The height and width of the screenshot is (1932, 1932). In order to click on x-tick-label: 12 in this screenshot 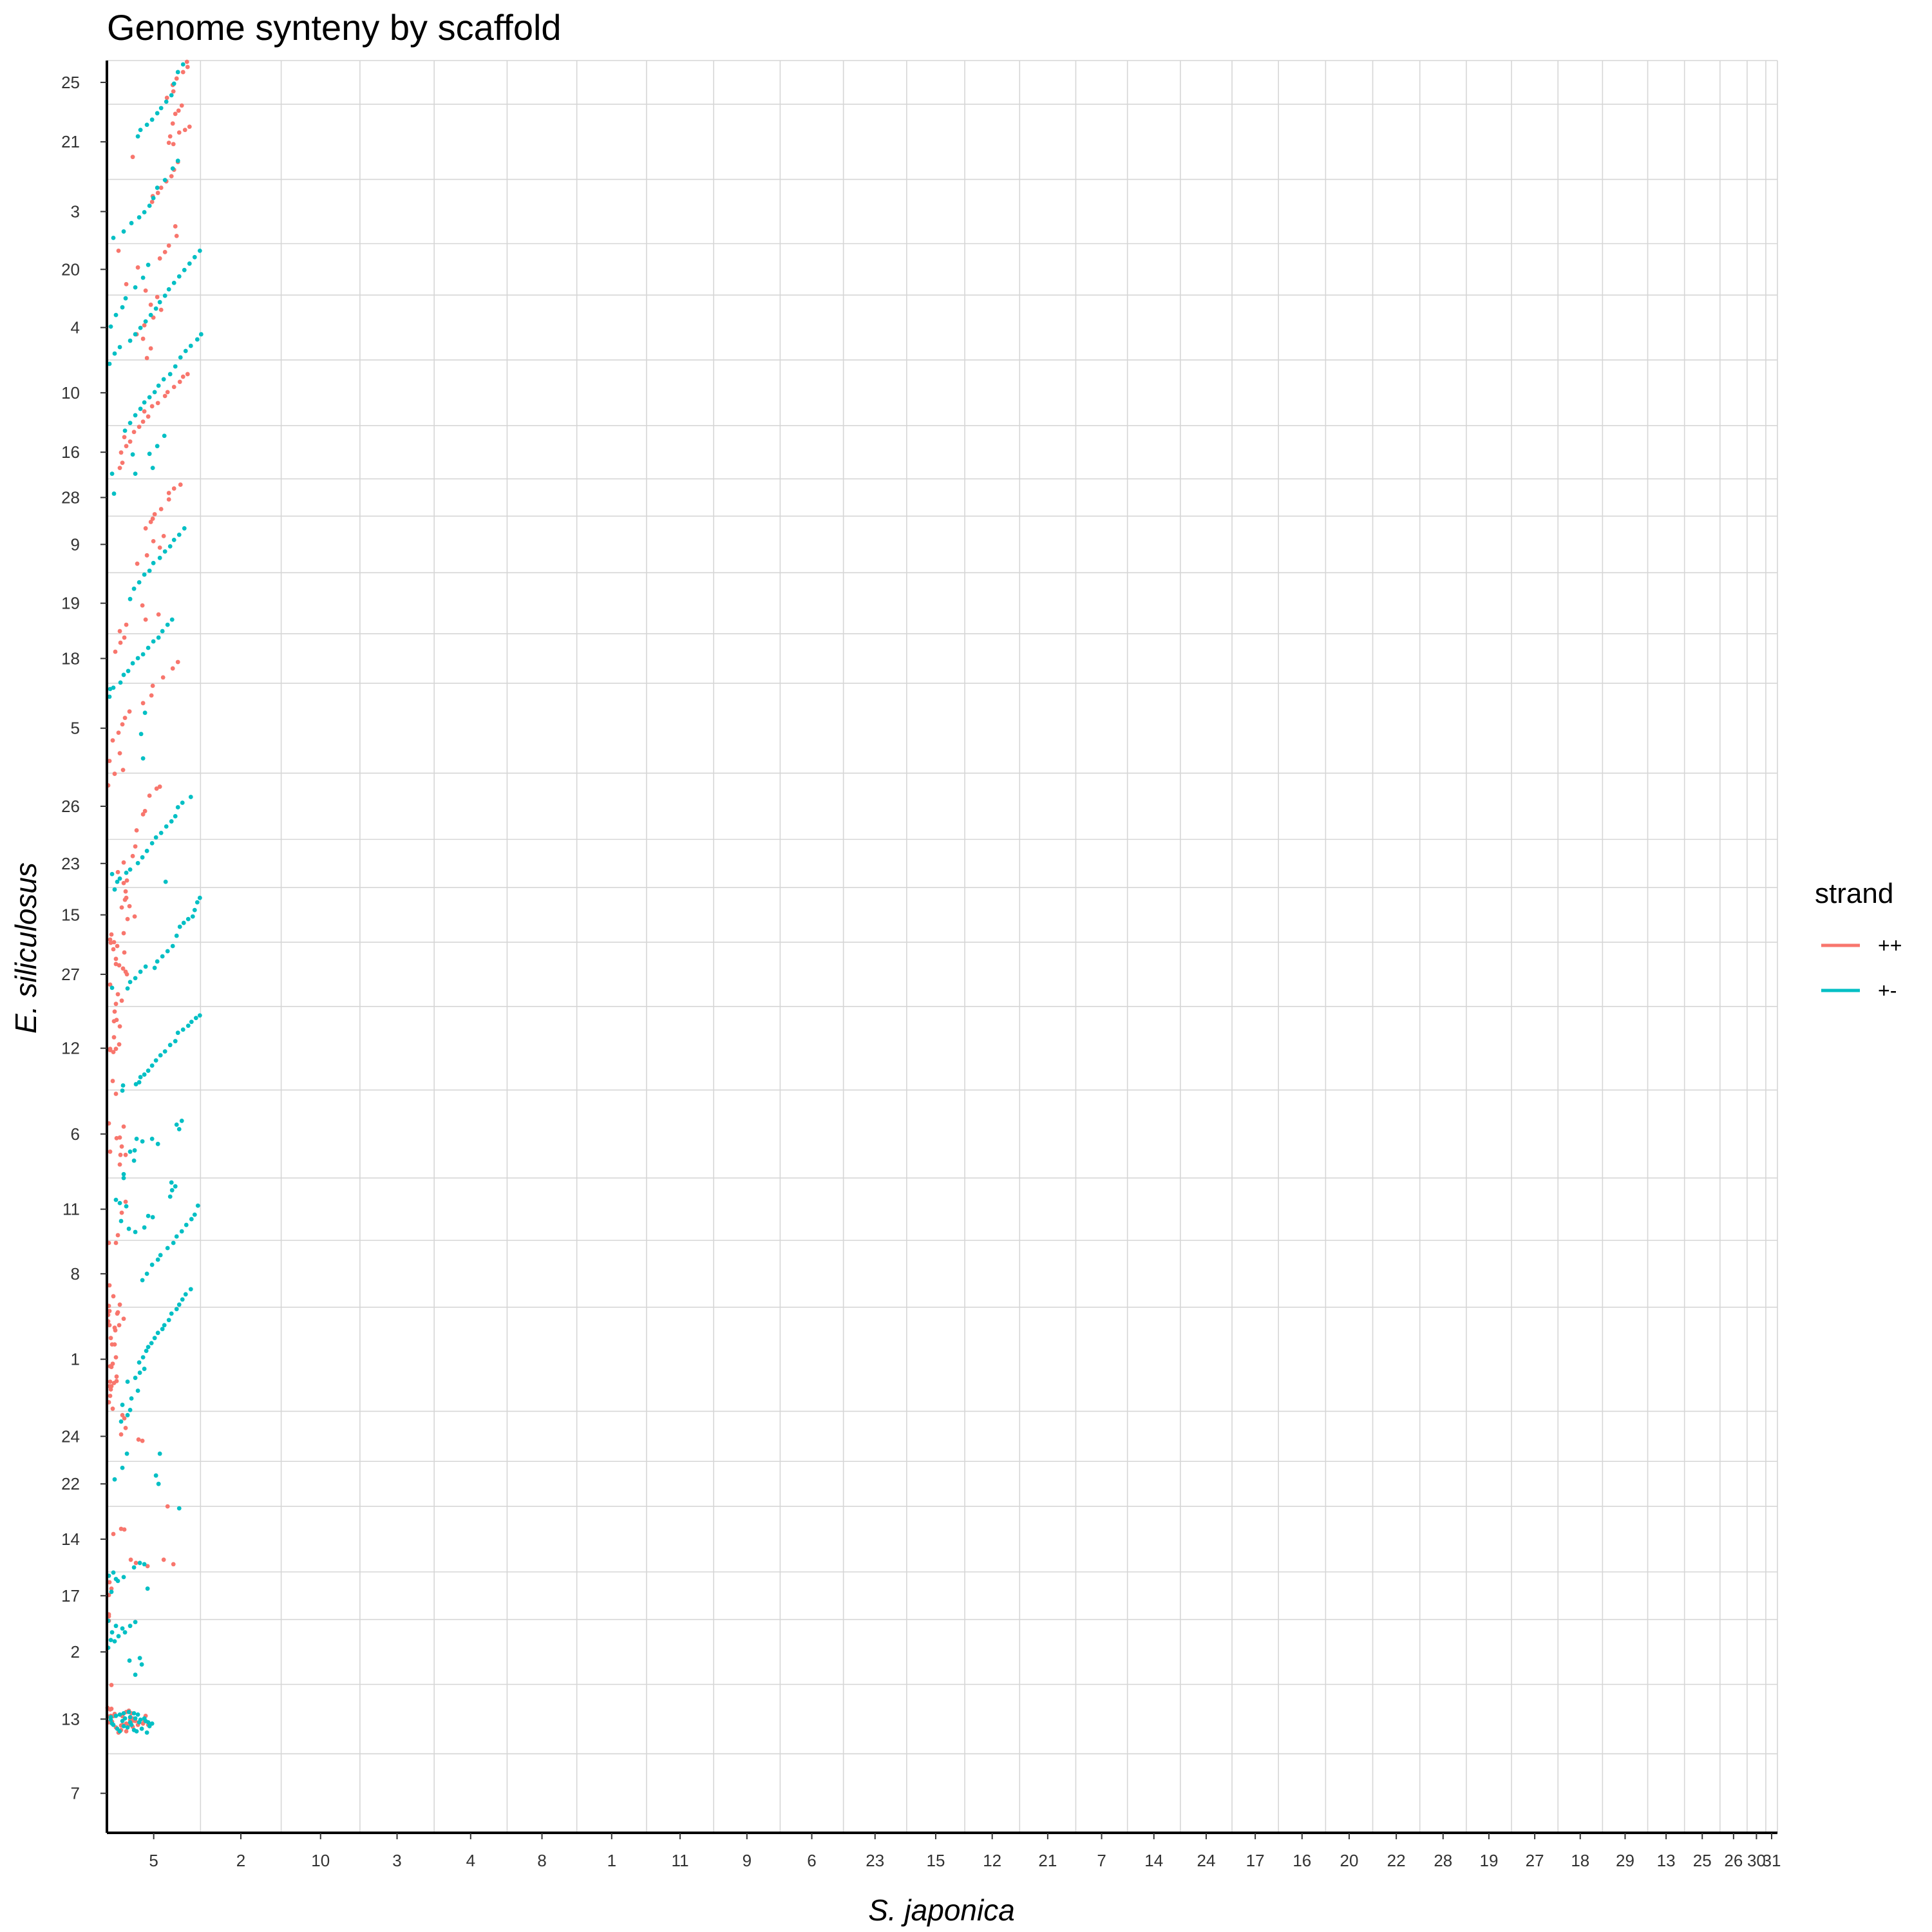, I will do `click(992, 1861)`.